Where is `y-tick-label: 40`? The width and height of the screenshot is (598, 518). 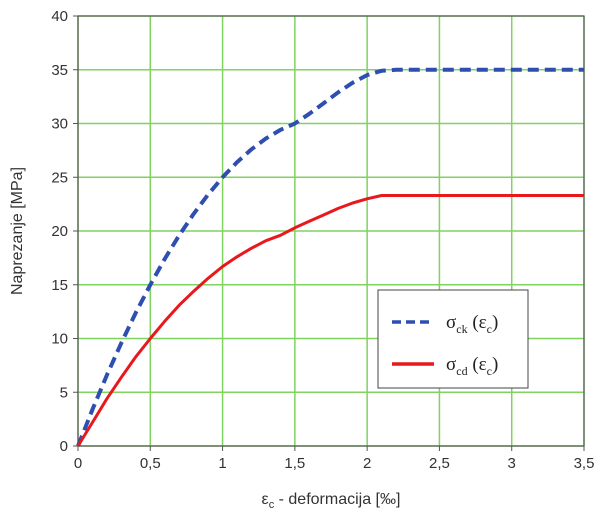
y-tick-label: 40 is located at coordinates (59, 16).